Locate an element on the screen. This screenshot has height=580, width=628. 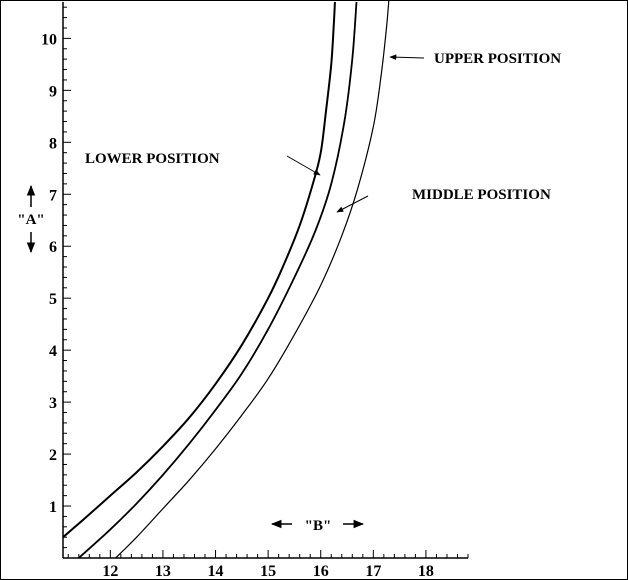
y-tick-label: 5 is located at coordinates (53, 299).